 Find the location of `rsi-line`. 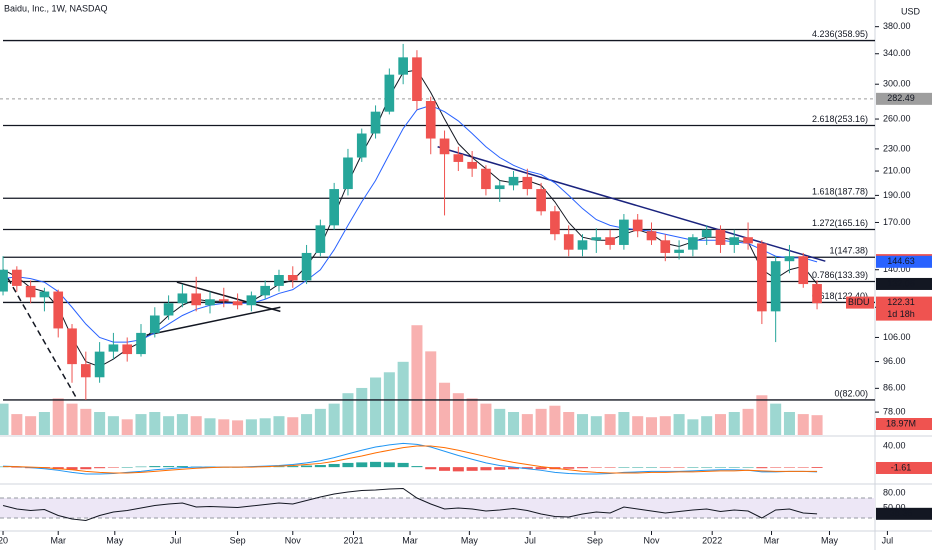

rsi-line is located at coordinates (410, 504).